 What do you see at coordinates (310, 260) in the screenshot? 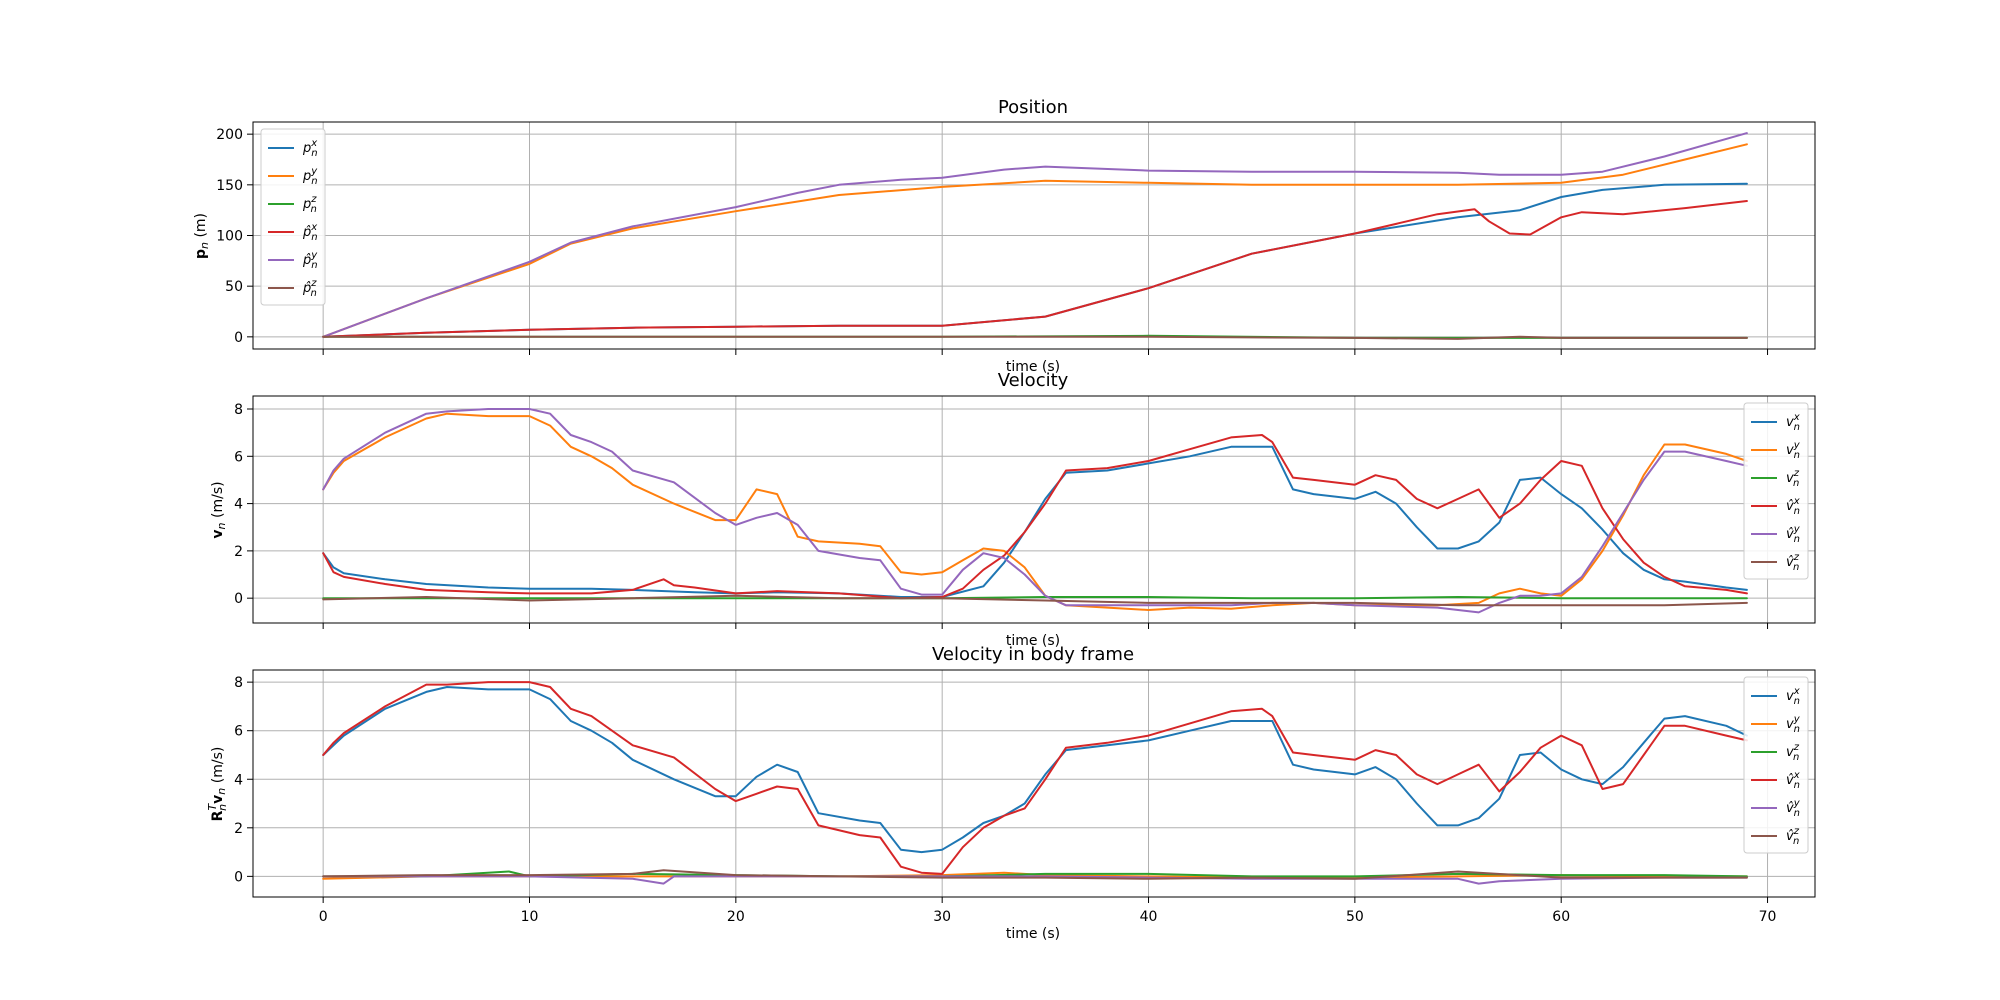
I see `position-legend-label-4: p̂y n` at bounding box center [310, 260].